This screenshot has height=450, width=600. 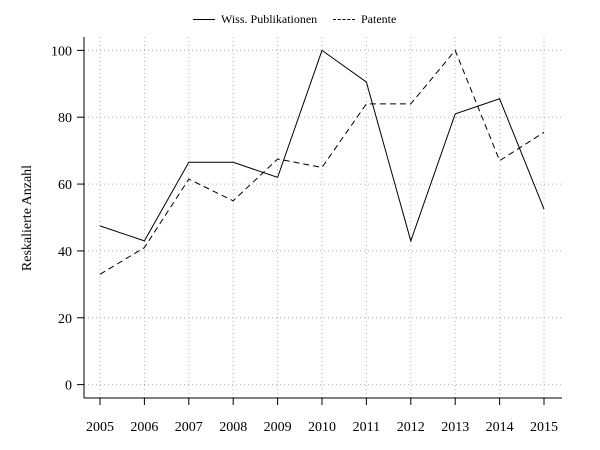 What do you see at coordinates (204, 19) in the screenshot?
I see `legend-solid-line-icon` at bounding box center [204, 19].